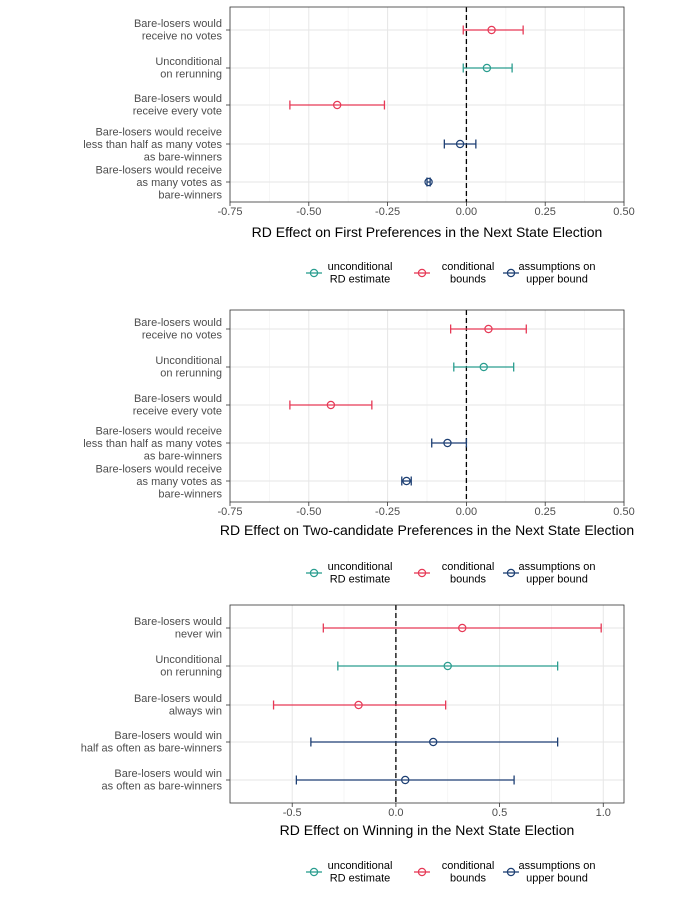  What do you see at coordinates (152, 748) in the screenshot?
I see `category-label-line: half as often as bare-winners` at bounding box center [152, 748].